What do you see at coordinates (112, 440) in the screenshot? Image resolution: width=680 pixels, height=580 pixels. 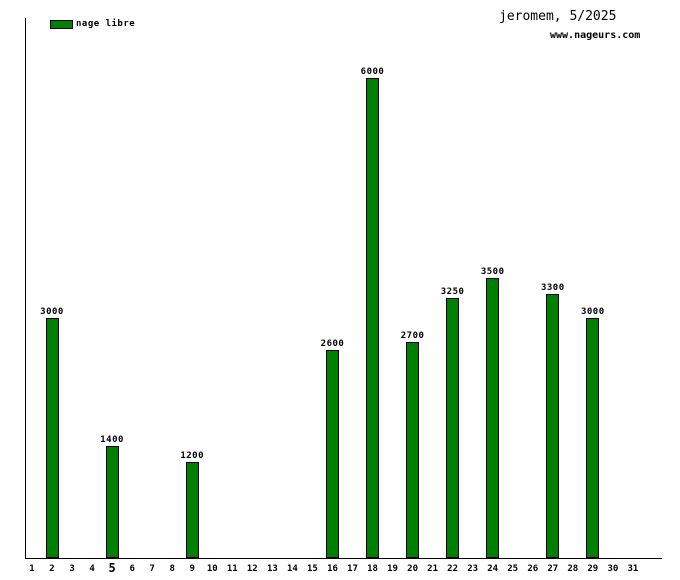 I see `bar-value-label-day-5: 1400` at bounding box center [112, 440].